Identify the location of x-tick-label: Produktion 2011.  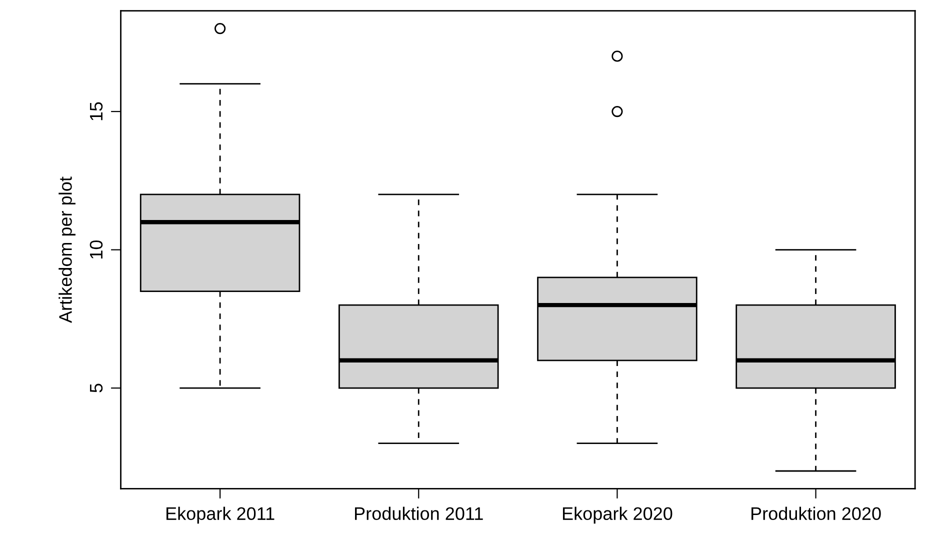
(419, 513).